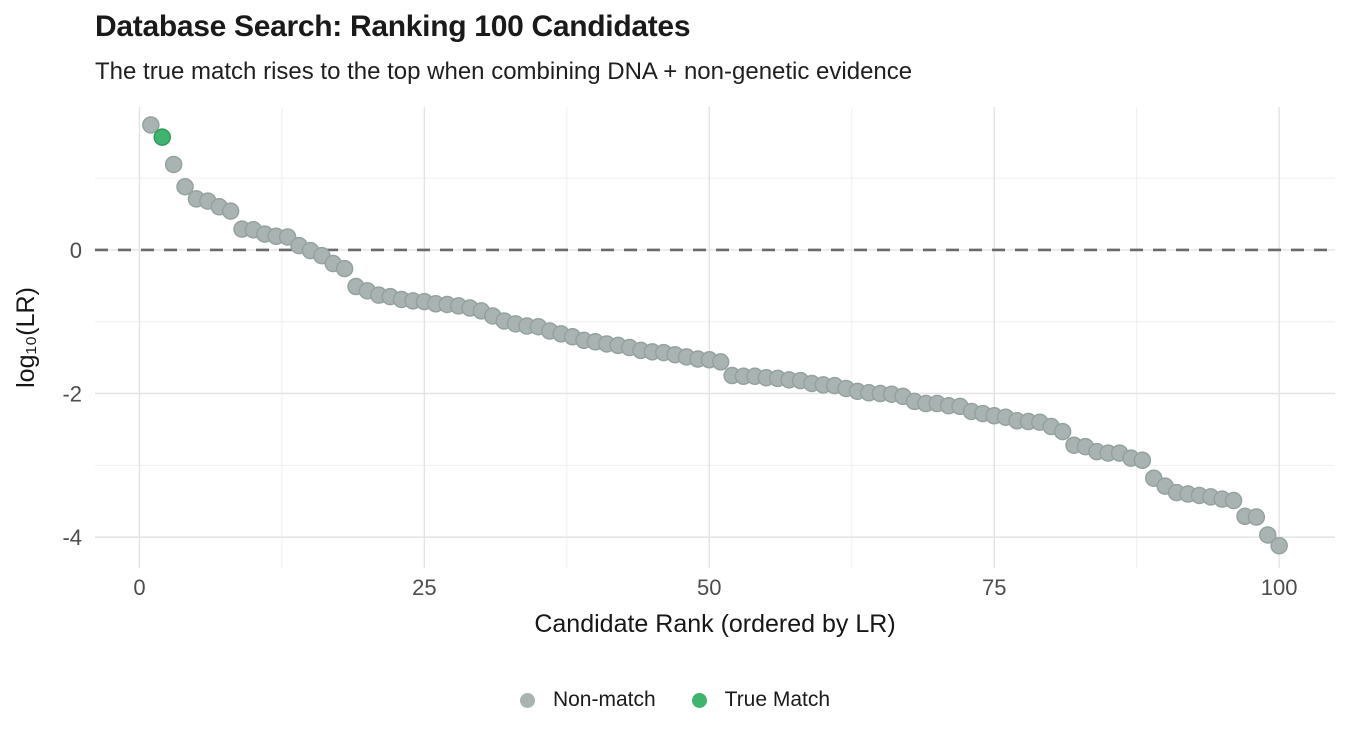 This screenshot has width=1350, height=750. What do you see at coordinates (162, 137) in the screenshot?
I see `true-match-point` at bounding box center [162, 137].